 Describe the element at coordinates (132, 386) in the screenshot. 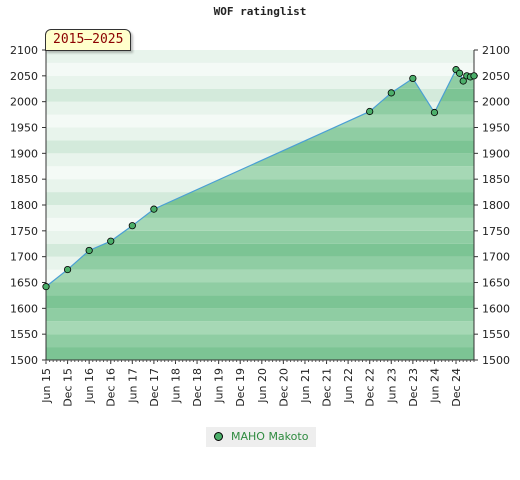

I see `x-tick-label: Jun 17` at that location.